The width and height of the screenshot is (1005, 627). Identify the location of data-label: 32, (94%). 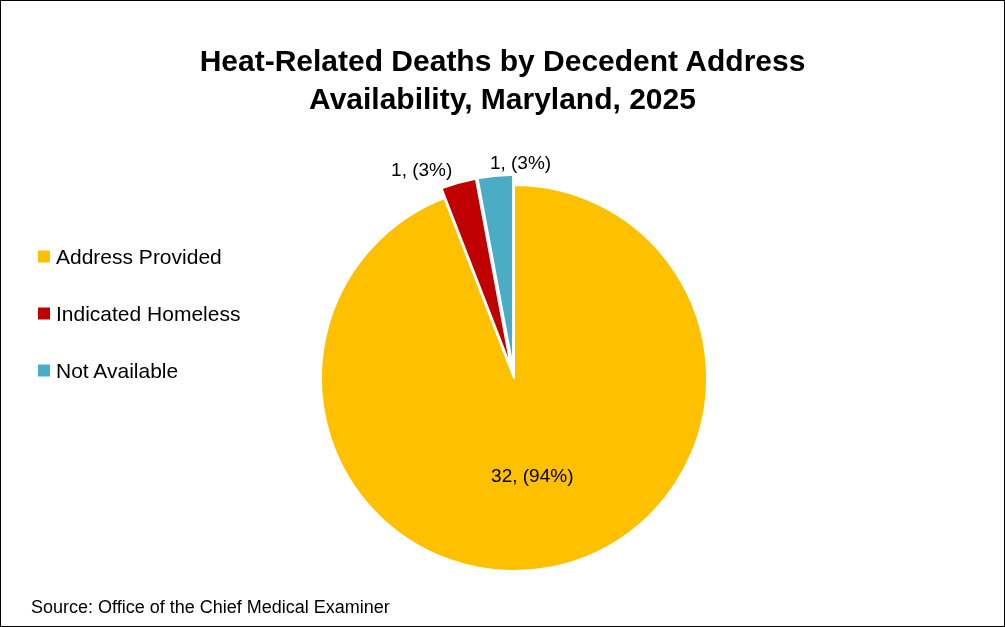
(532, 476).